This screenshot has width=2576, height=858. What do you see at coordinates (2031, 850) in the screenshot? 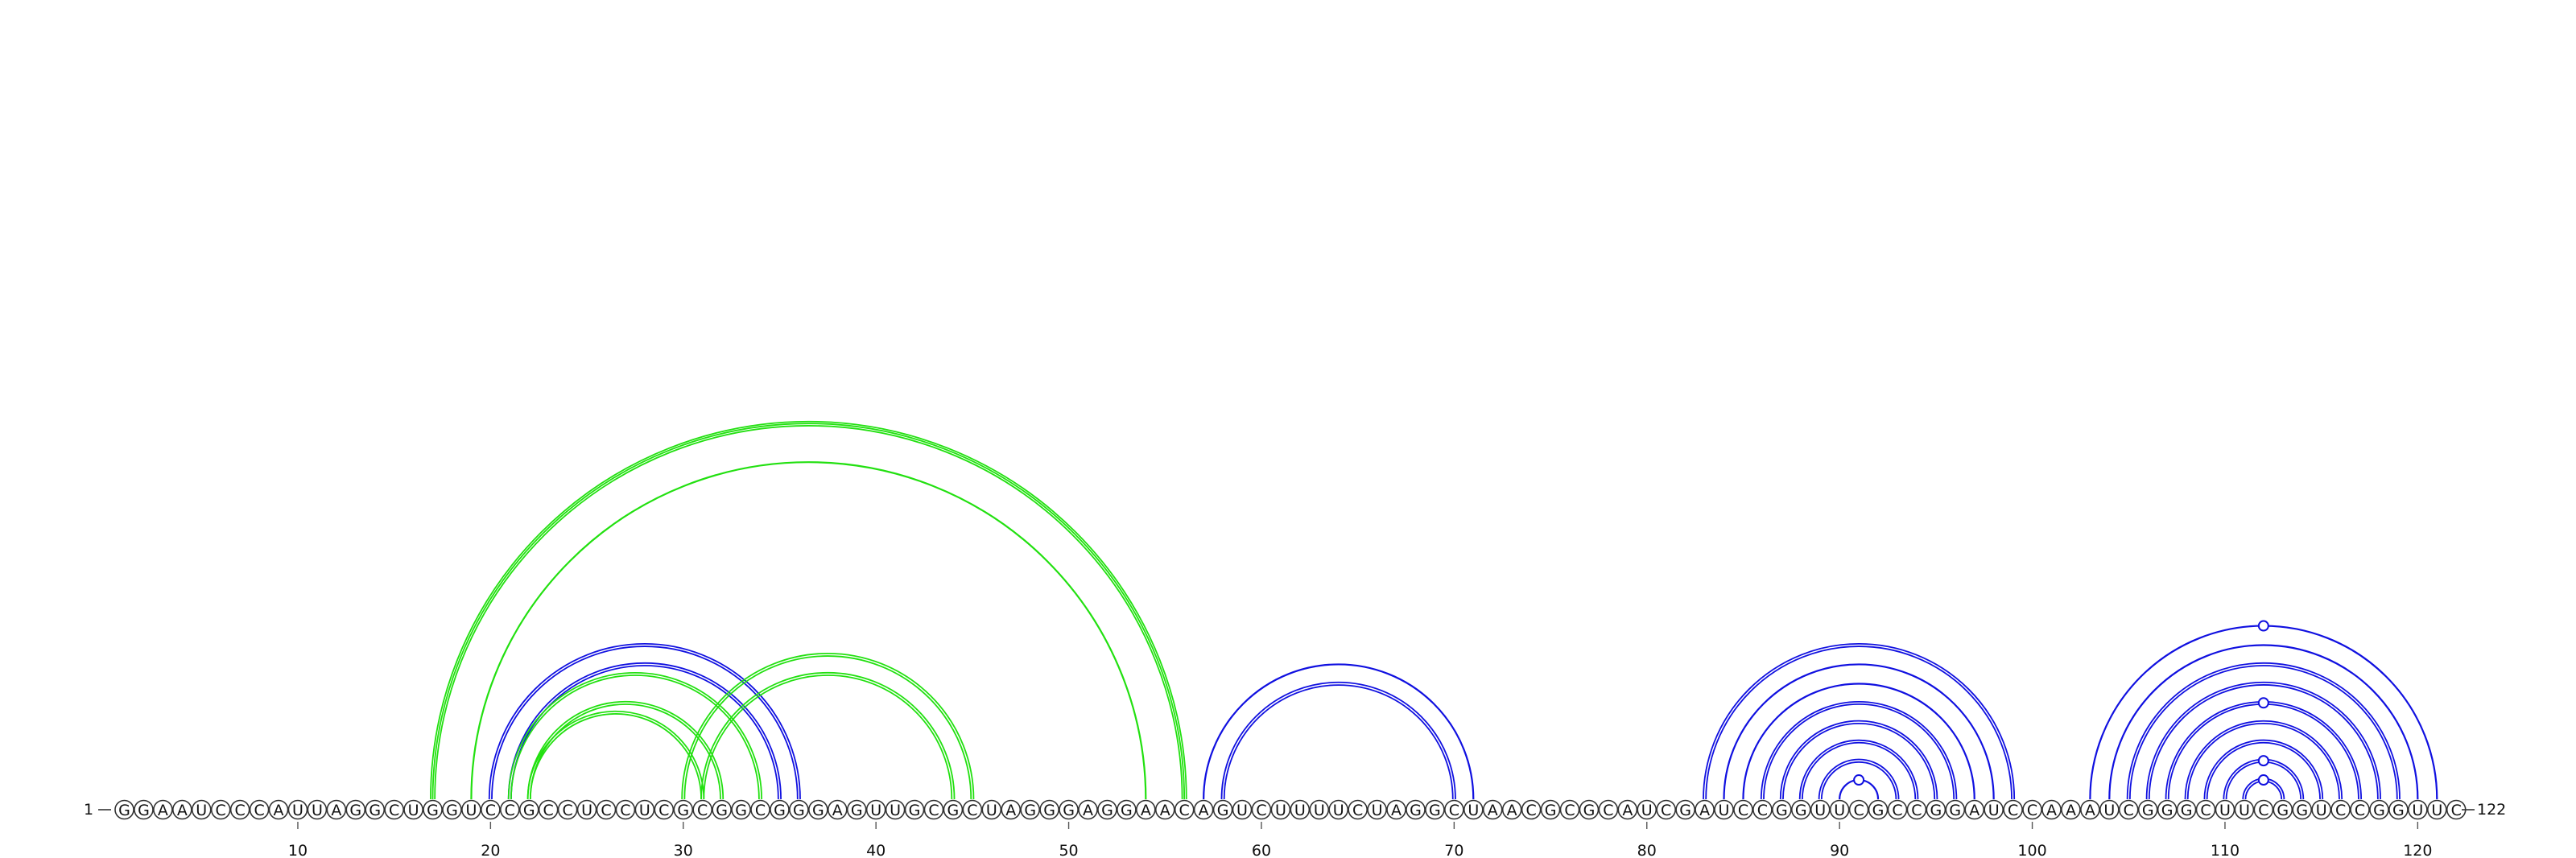
I see `tick-label: 100` at bounding box center [2031, 850].